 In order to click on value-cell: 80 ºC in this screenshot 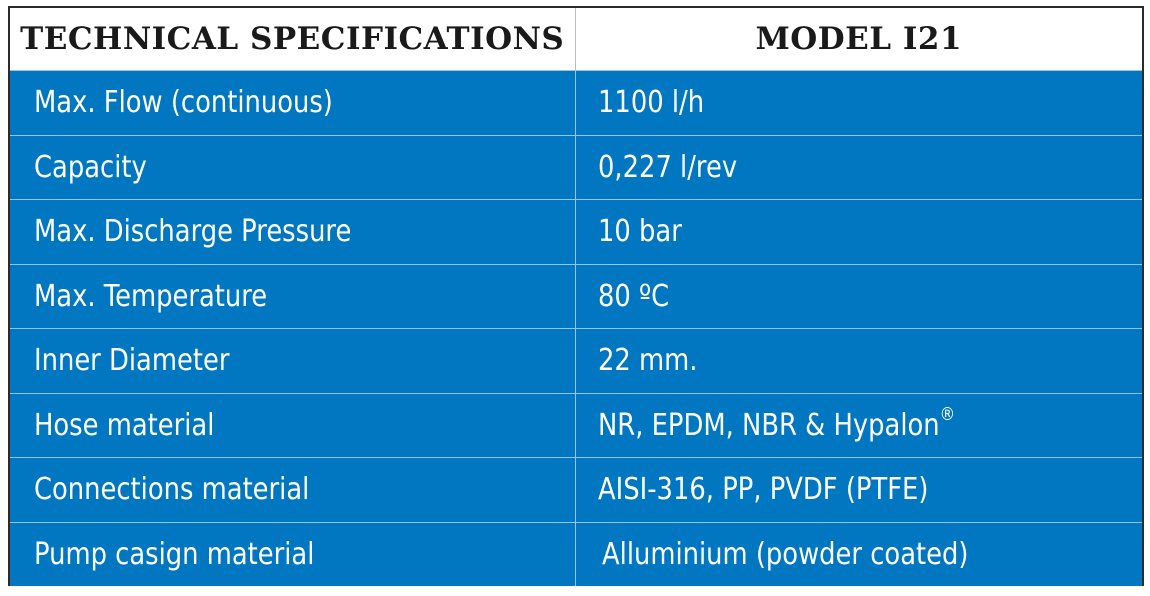, I will do `click(858, 296)`.